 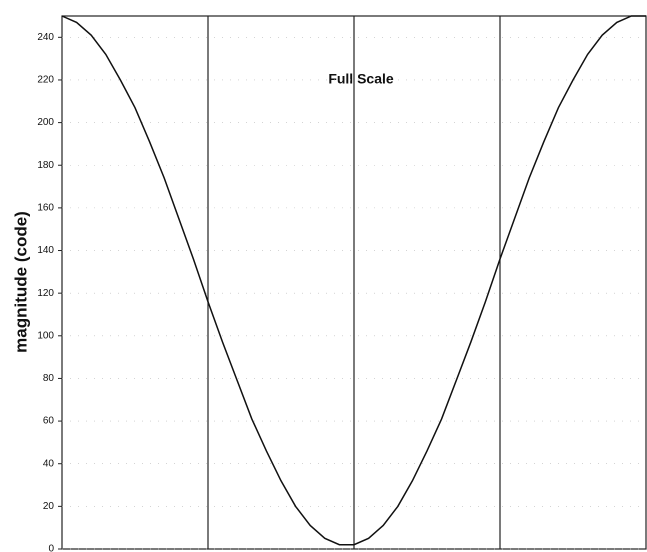 I want to click on y-tick-label: 180, so click(x=45, y=165).